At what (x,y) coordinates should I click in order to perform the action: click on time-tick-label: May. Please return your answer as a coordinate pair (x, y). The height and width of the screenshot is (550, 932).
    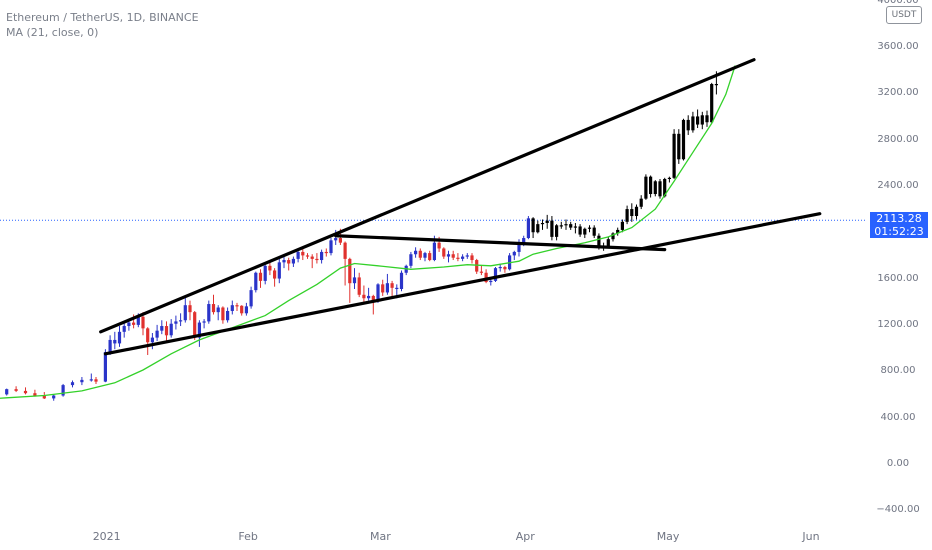
    Looking at the image, I should click on (668, 536).